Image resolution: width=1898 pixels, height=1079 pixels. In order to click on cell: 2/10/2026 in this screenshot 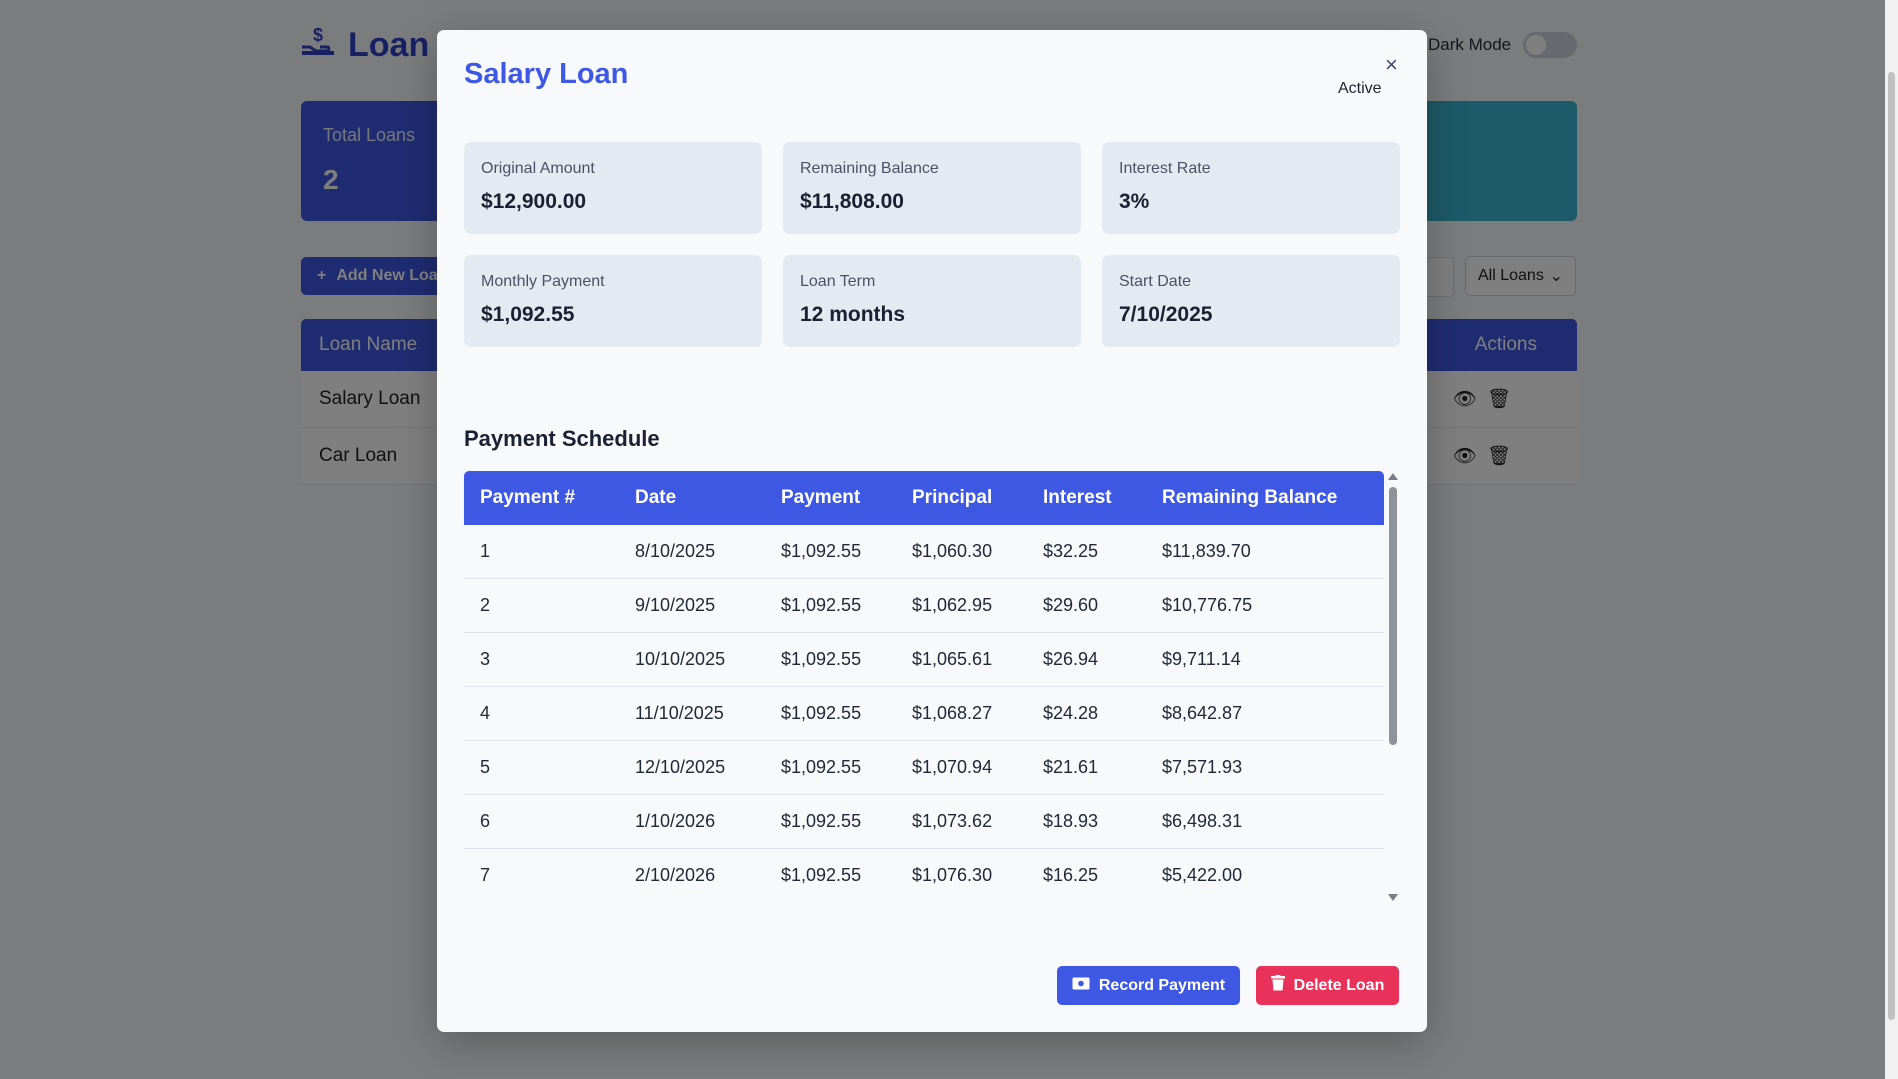, I will do `click(692, 872)`.